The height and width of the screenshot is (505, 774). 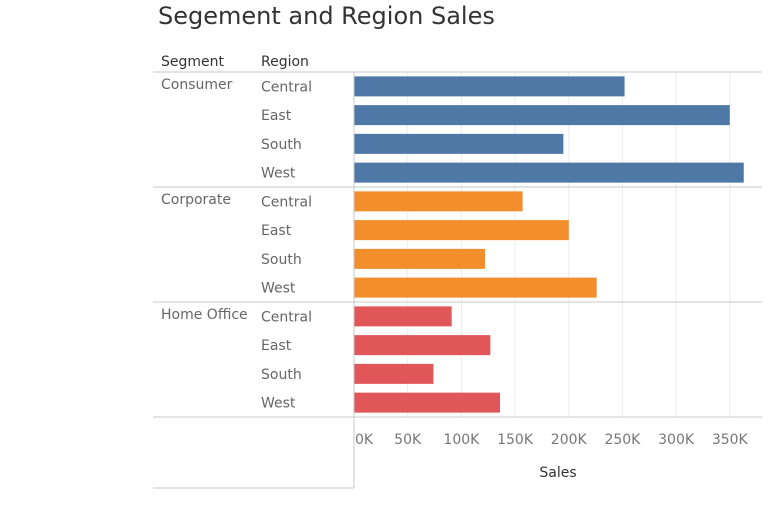 I want to click on x-tick-label: 150K, so click(x=515, y=440).